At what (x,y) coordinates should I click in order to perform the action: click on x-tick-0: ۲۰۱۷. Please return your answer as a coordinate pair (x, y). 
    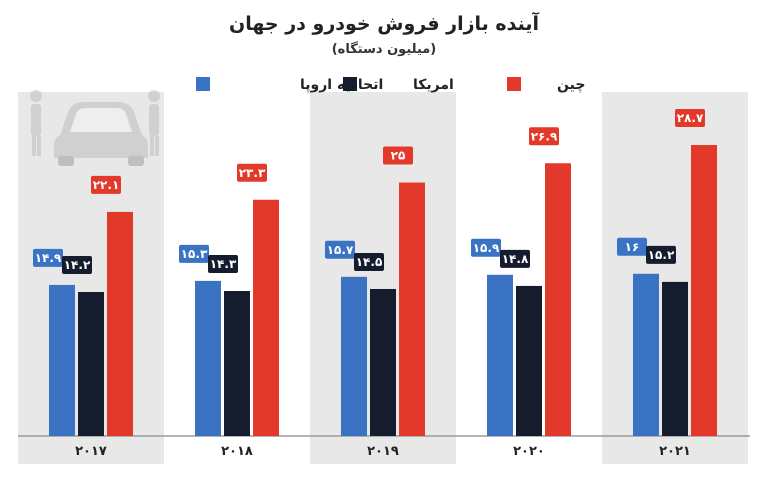
    Looking at the image, I should click on (91, 451).